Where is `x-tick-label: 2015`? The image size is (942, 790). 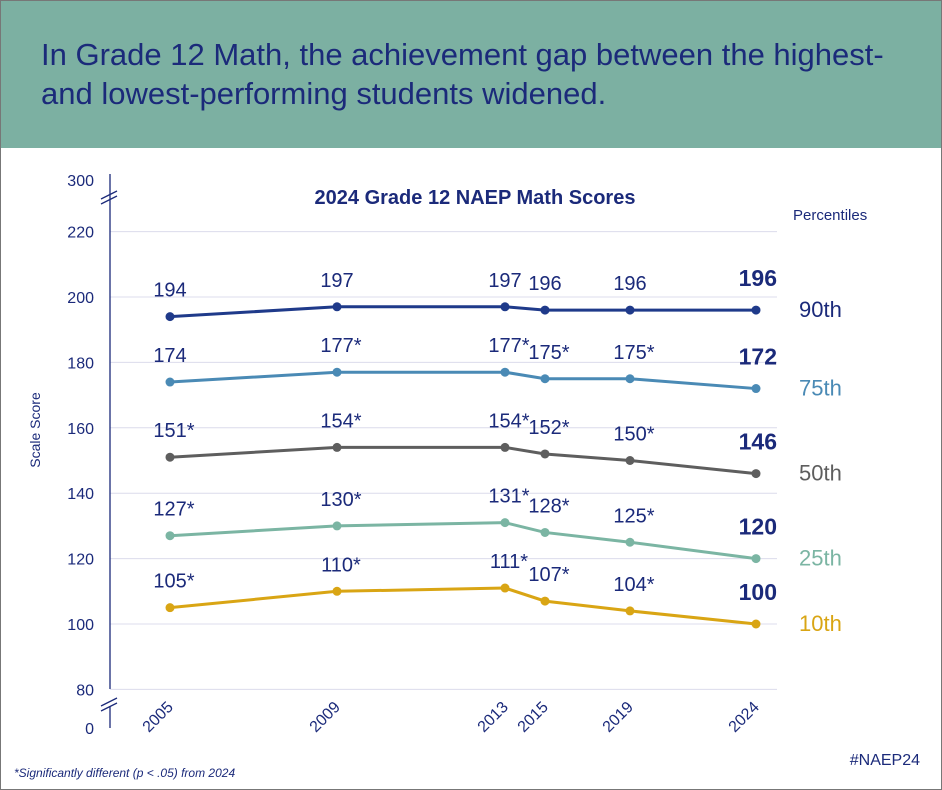 x-tick-label: 2015 is located at coordinates (533, 717).